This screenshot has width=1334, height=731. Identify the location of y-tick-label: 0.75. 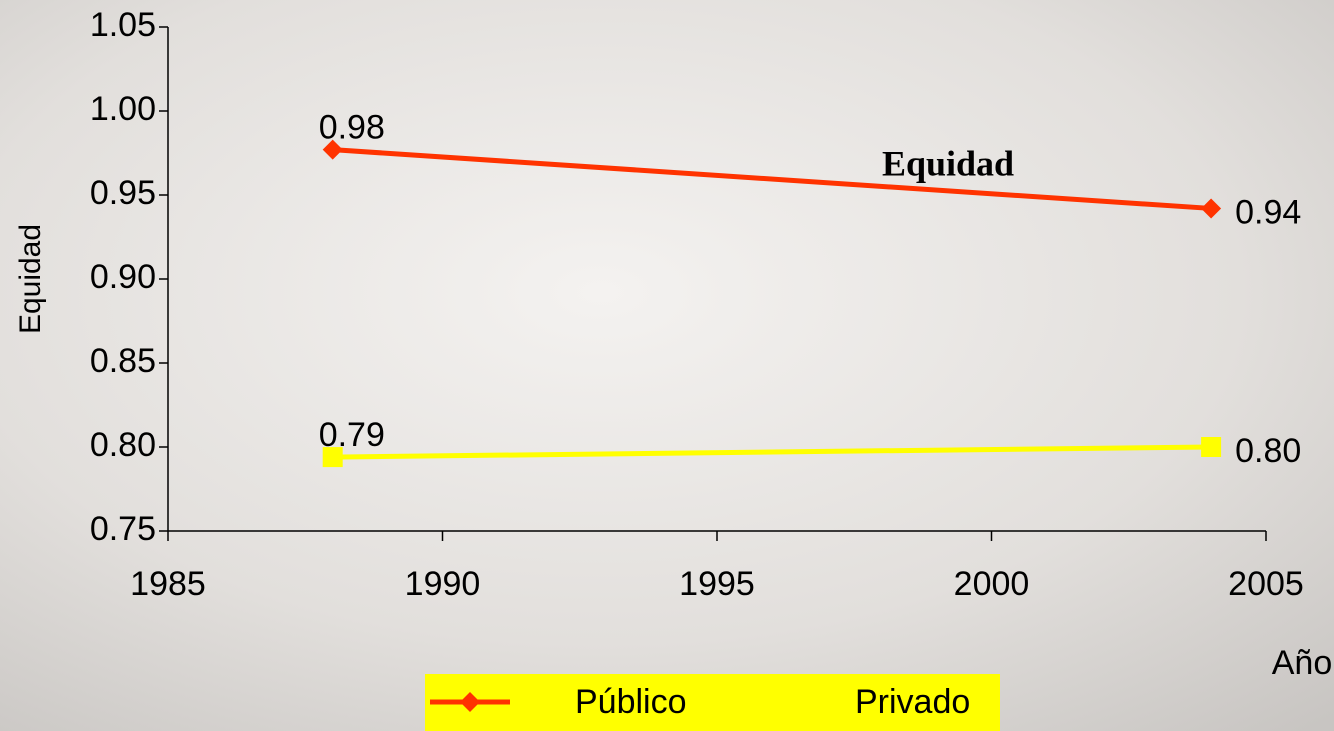
(123, 529).